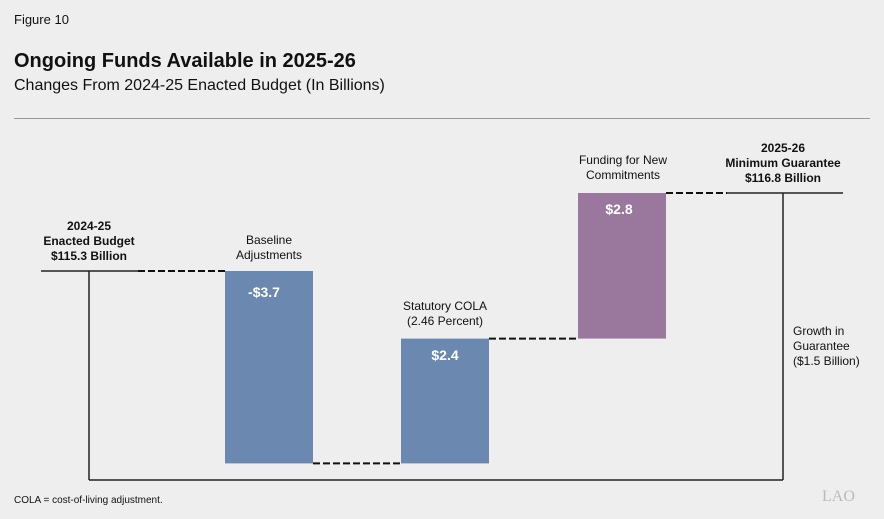  What do you see at coordinates (838, 496) in the screenshot?
I see `lao-logo: LAO` at bounding box center [838, 496].